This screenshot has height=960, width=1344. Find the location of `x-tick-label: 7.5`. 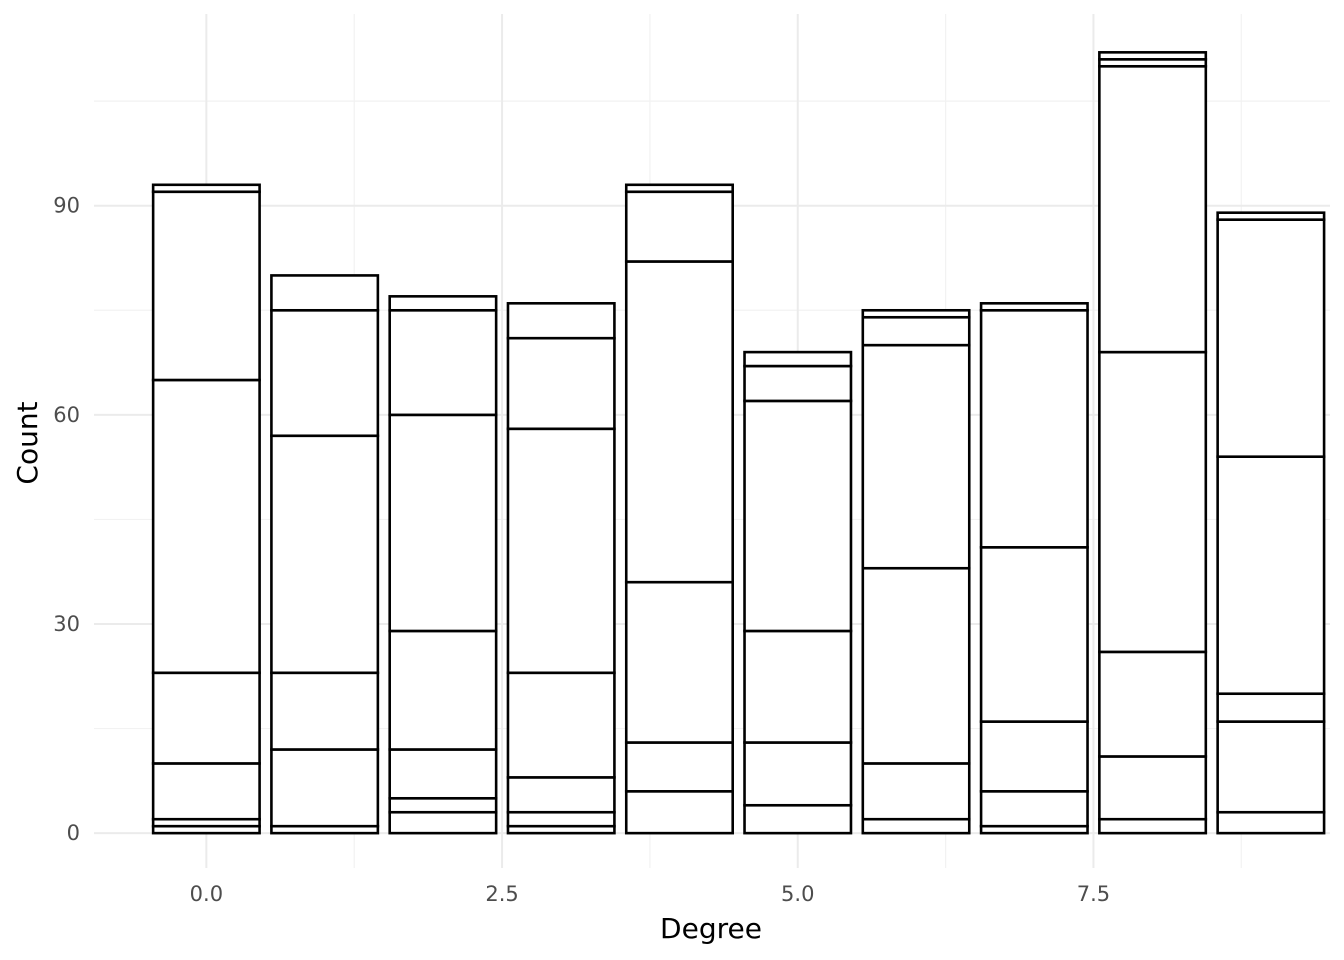

x-tick-label: 7.5 is located at coordinates (1093, 894).